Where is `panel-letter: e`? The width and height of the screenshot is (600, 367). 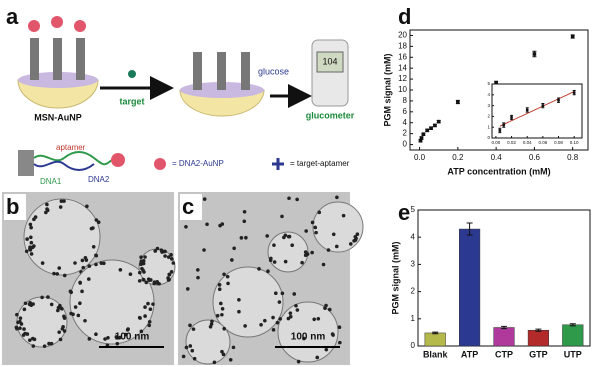
panel-letter: e is located at coordinates (404, 212).